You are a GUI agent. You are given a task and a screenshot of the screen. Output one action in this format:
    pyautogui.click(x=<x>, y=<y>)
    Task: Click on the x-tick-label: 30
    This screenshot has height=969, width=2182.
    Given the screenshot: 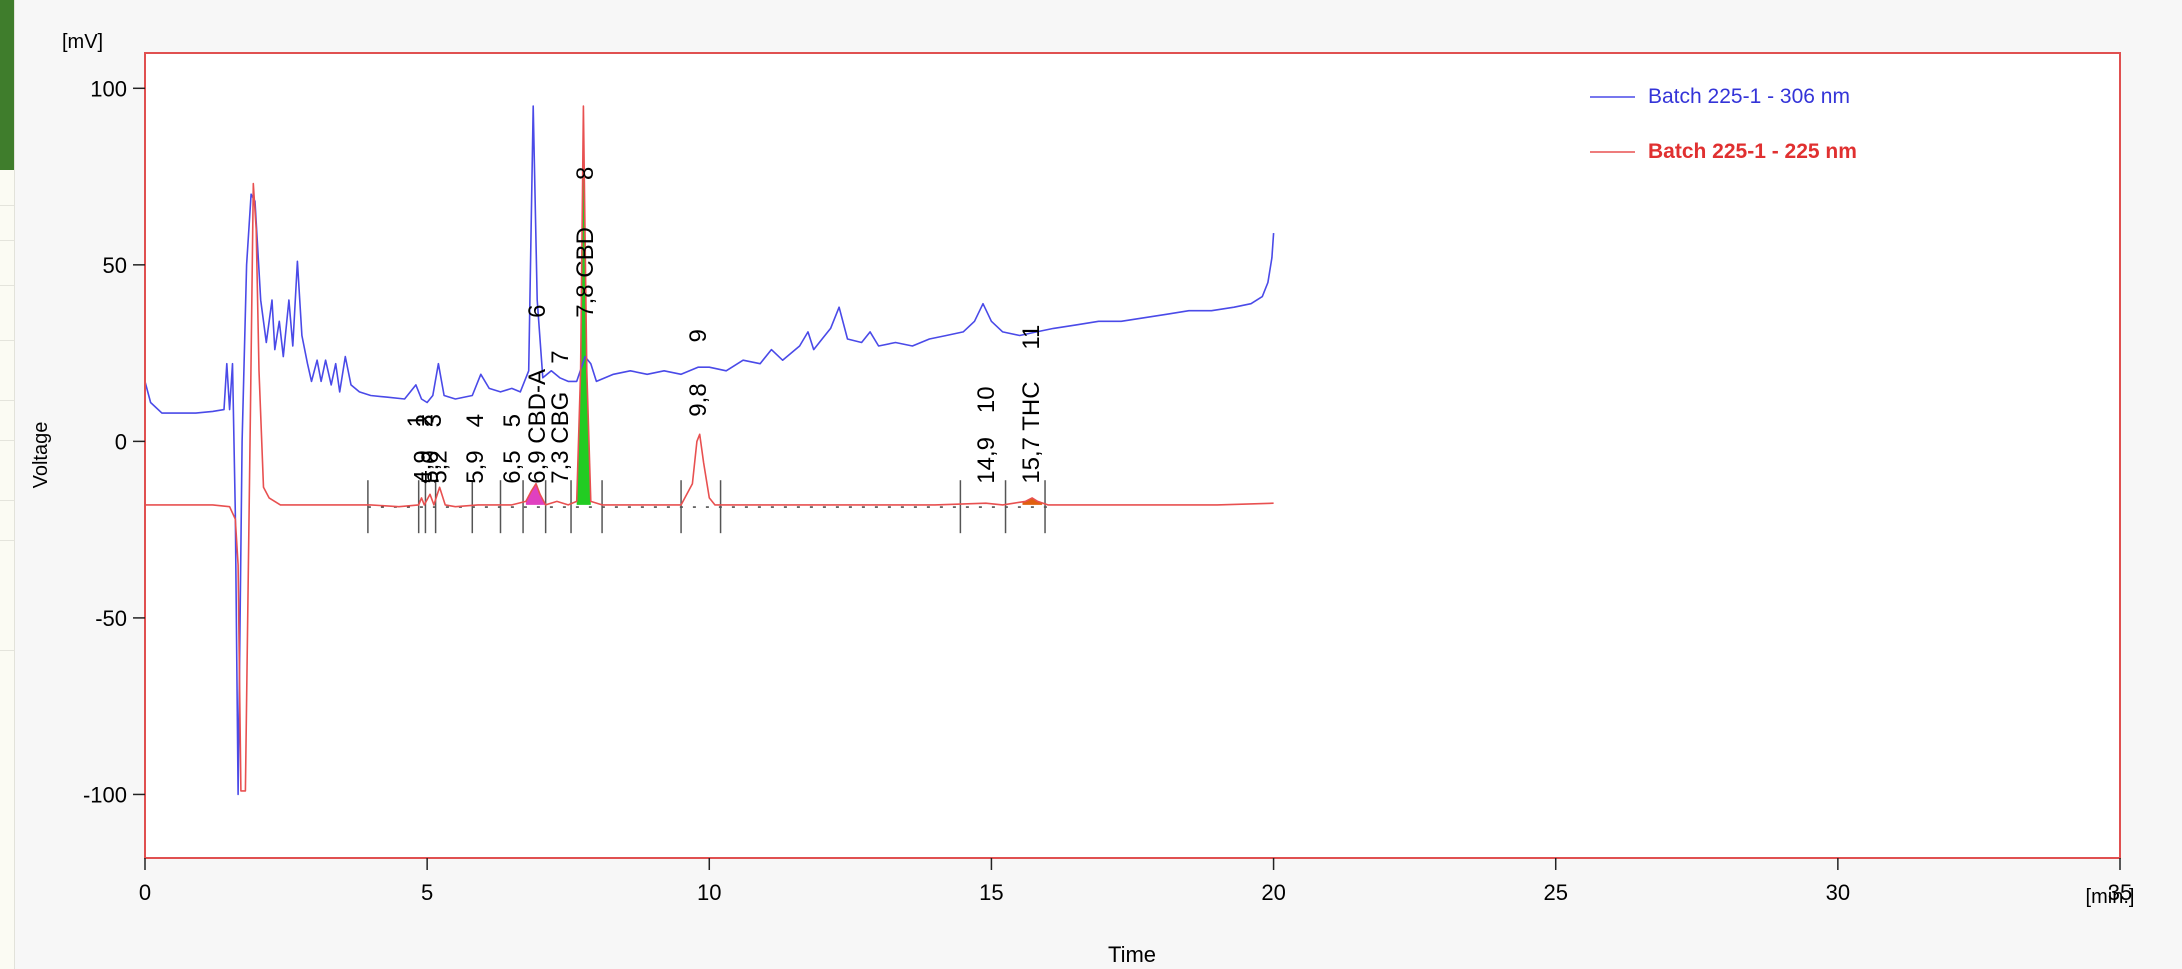 What is the action you would take?
    pyautogui.click(x=1838, y=892)
    